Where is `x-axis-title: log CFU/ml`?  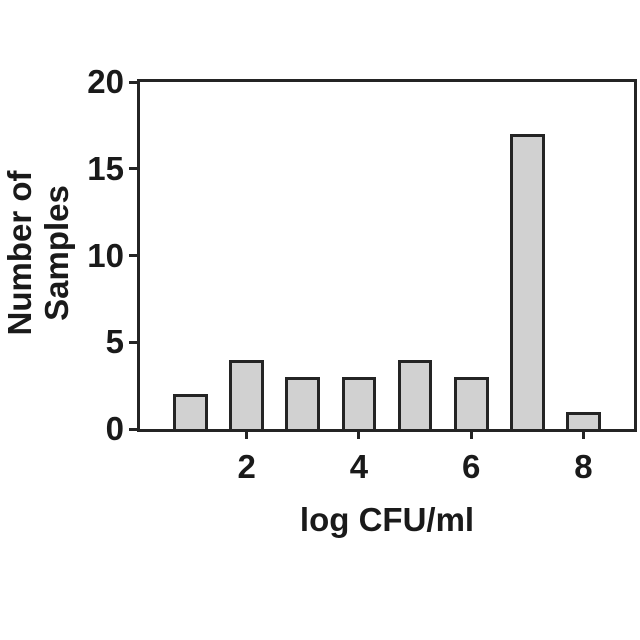 x-axis-title: log CFU/ml is located at coordinates (387, 519).